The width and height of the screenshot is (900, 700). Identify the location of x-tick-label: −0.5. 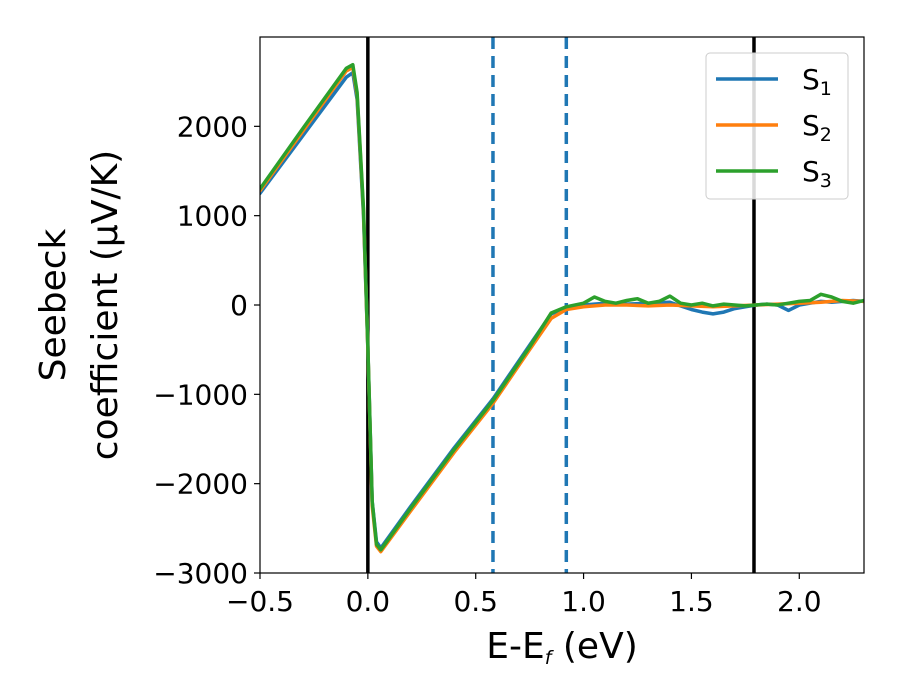
(260, 601).